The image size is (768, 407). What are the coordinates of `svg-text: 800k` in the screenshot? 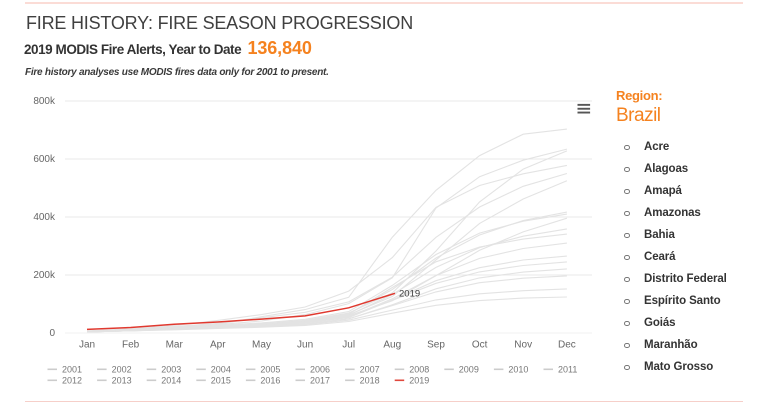 It's located at (44, 101).